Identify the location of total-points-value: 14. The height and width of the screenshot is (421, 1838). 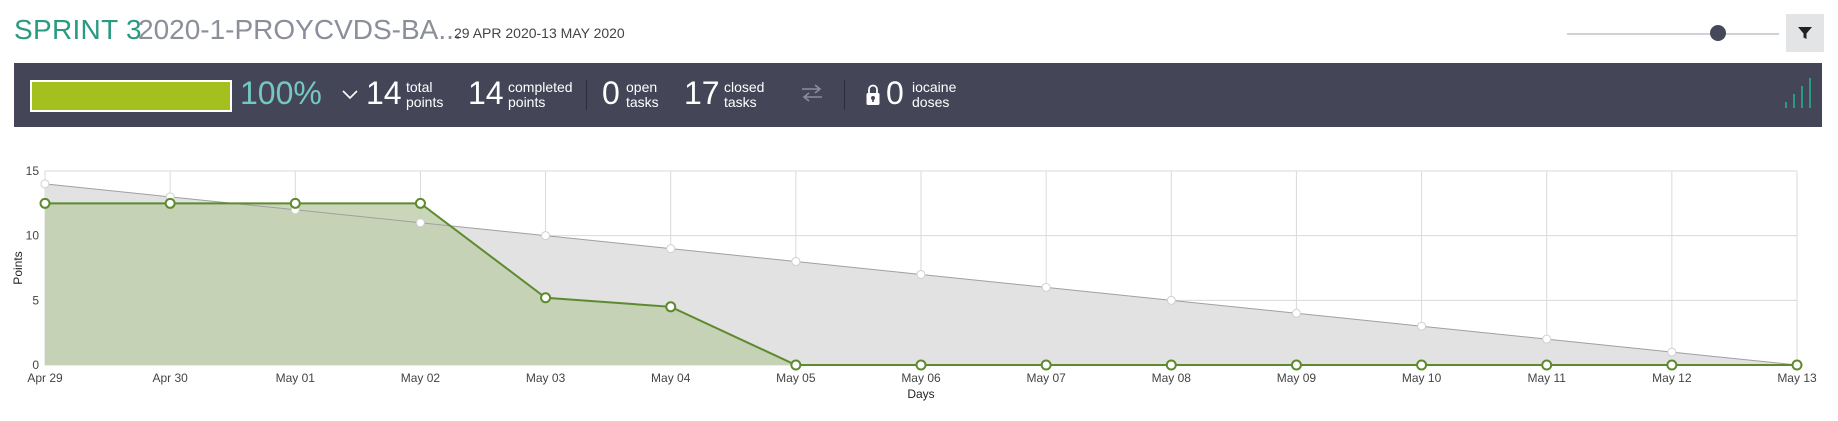
(384, 93).